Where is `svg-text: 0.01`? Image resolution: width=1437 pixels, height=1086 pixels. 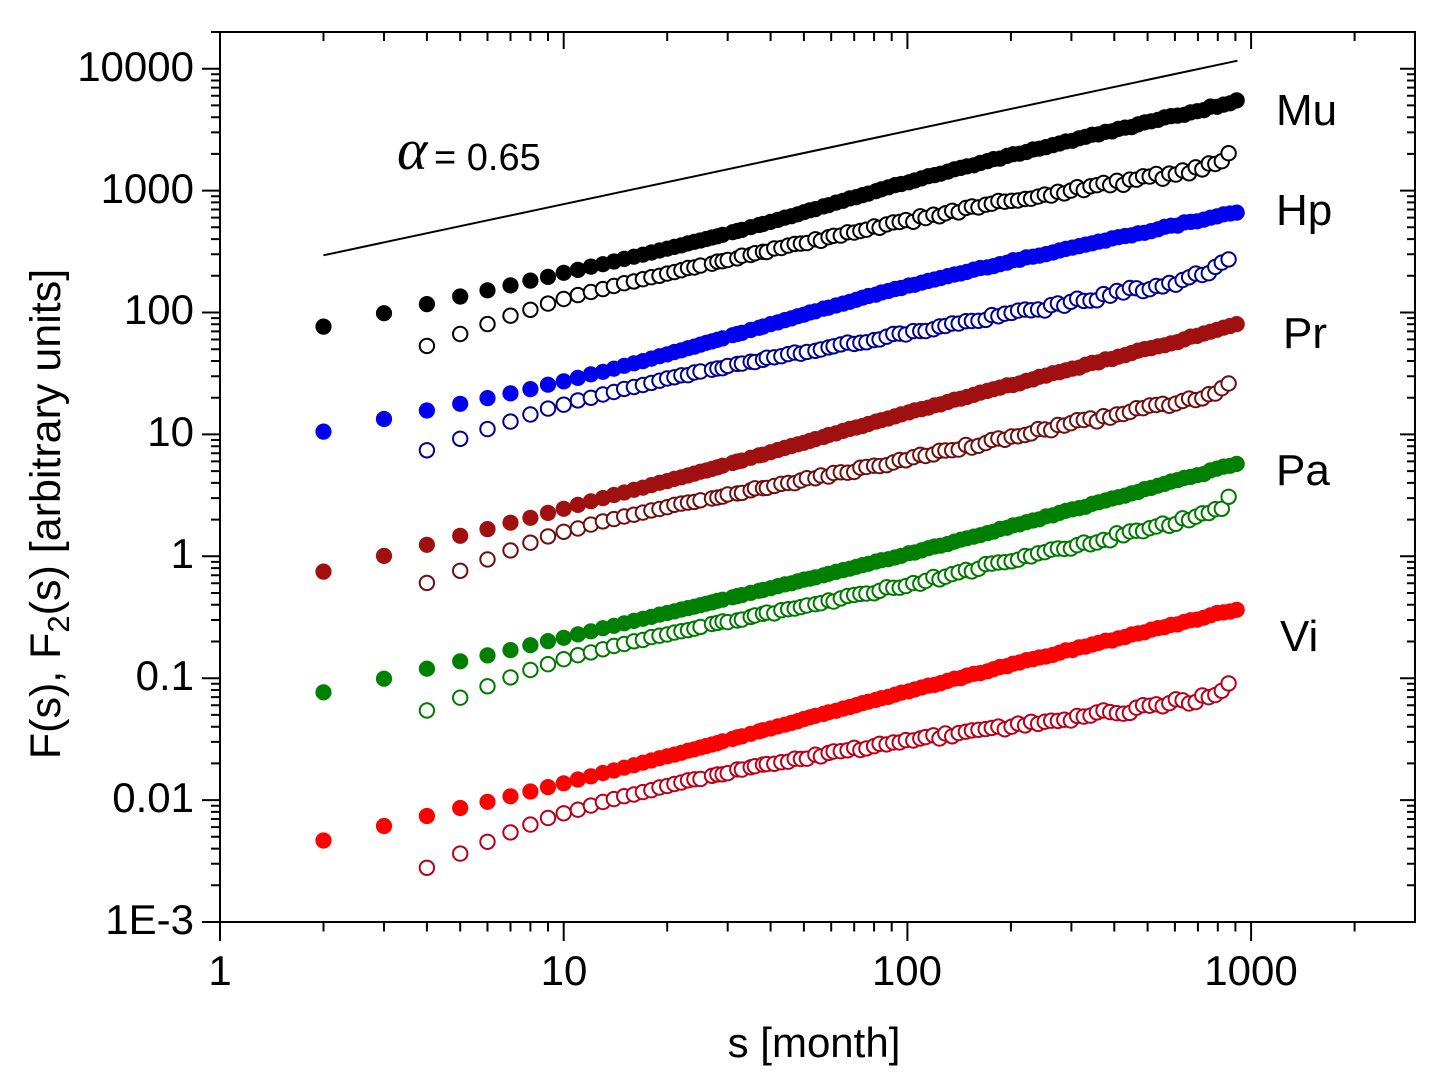 svg-text: 0.01 is located at coordinates (153, 797).